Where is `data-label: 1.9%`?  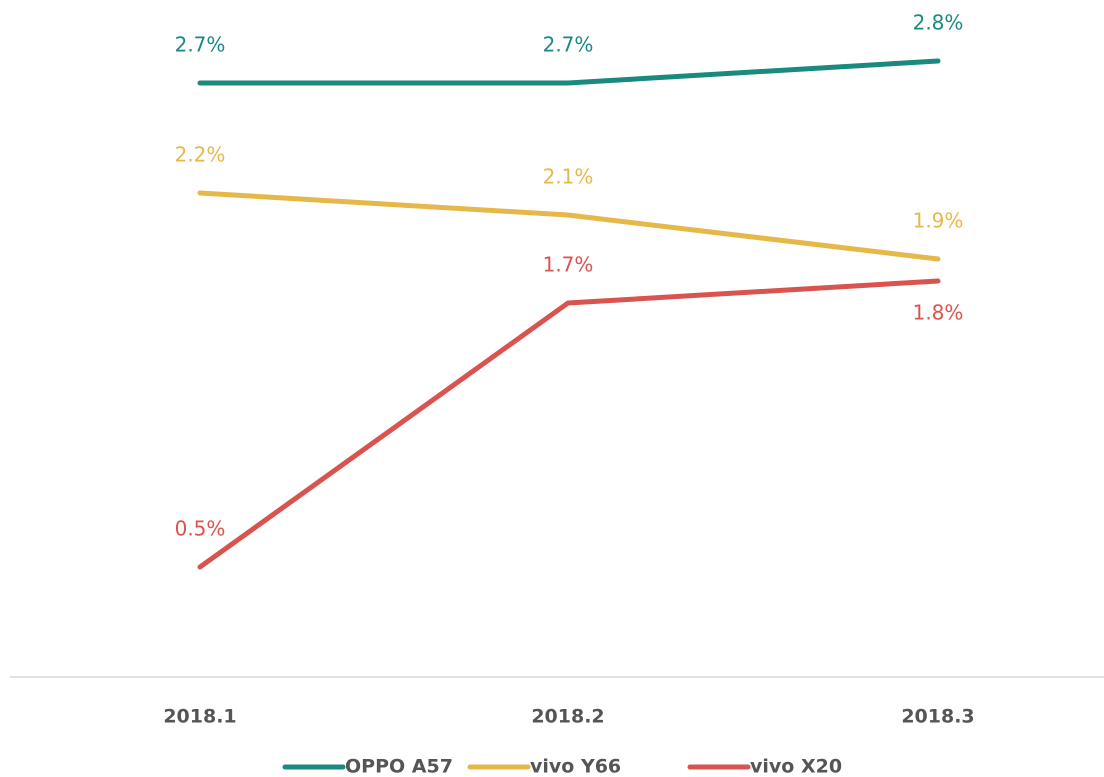 data-label: 1.9% is located at coordinates (938, 221).